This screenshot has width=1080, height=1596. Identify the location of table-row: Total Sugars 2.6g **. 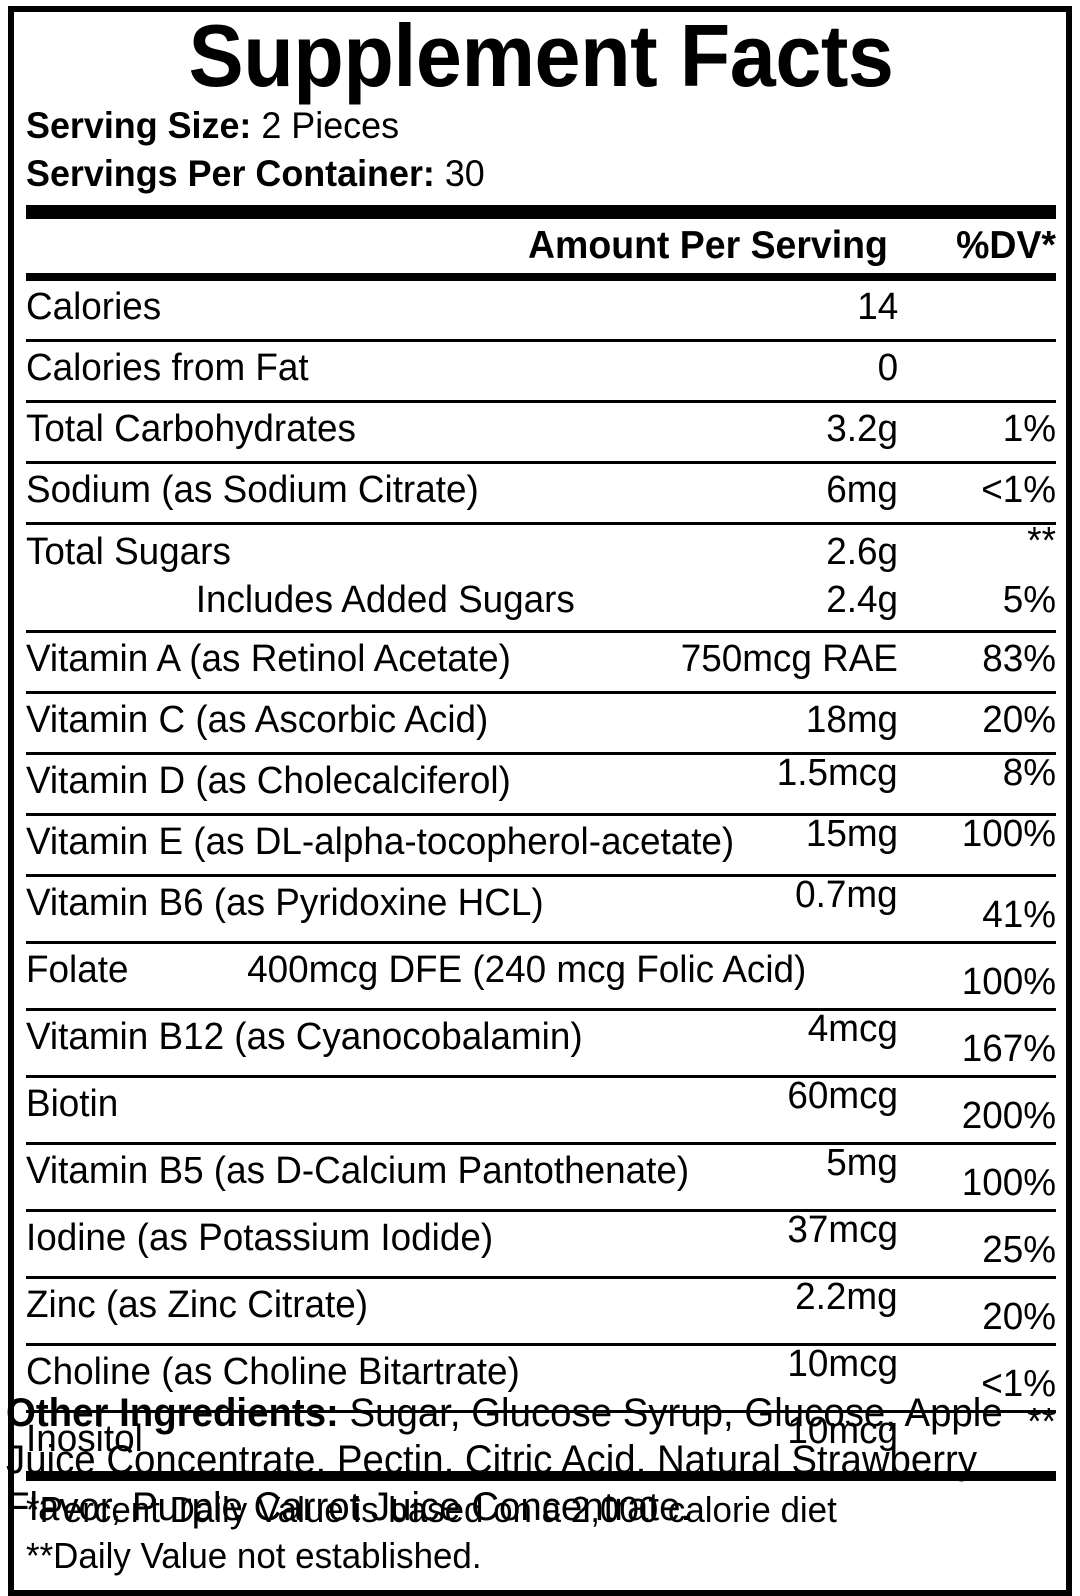
(541, 547).